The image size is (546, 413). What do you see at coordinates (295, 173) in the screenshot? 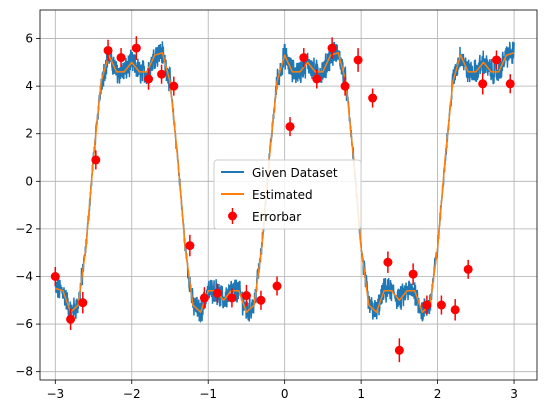
I see `legend-label-given-dataset: Given Dataset` at bounding box center [295, 173].